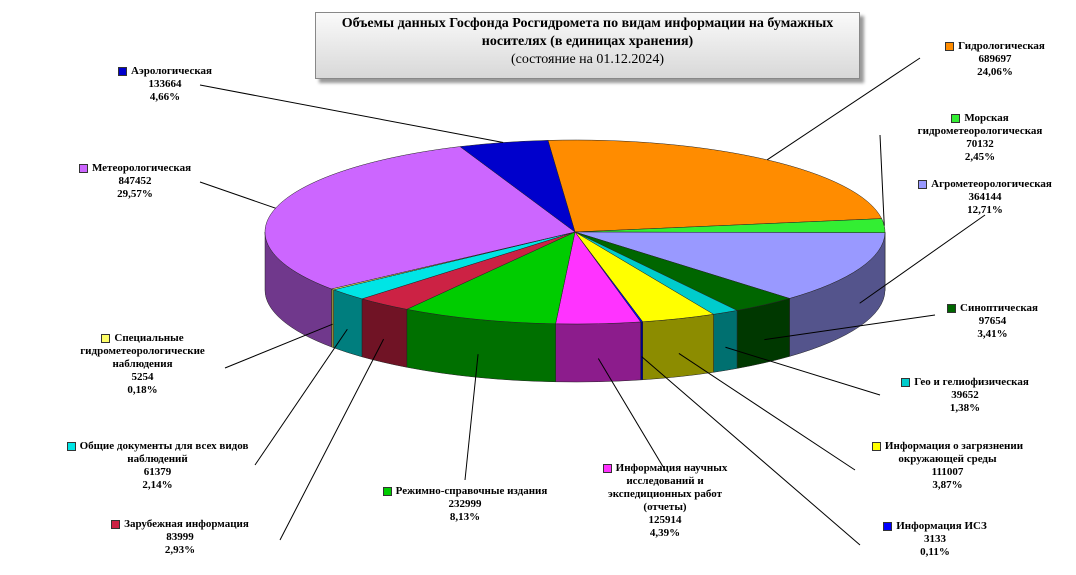  I want to click on value-label: 24,06%, so click(995, 72).